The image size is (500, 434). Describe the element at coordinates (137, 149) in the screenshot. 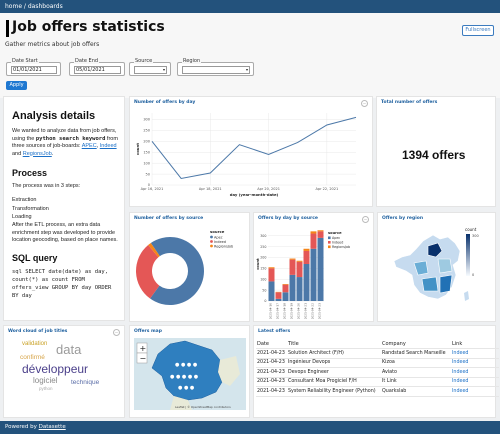

I see `y-axis-label: count` at that location.